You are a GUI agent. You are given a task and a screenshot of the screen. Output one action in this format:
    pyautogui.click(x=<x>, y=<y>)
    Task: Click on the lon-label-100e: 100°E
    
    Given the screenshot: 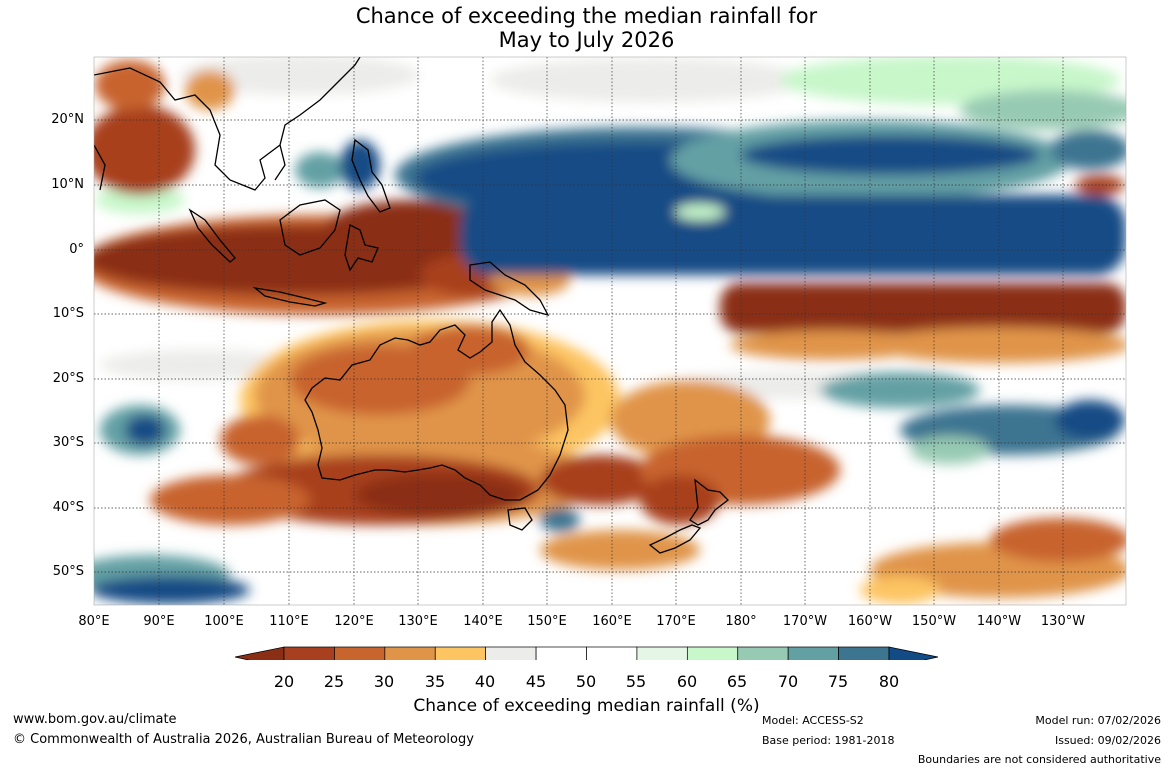 What is the action you would take?
    pyautogui.click(x=224, y=621)
    